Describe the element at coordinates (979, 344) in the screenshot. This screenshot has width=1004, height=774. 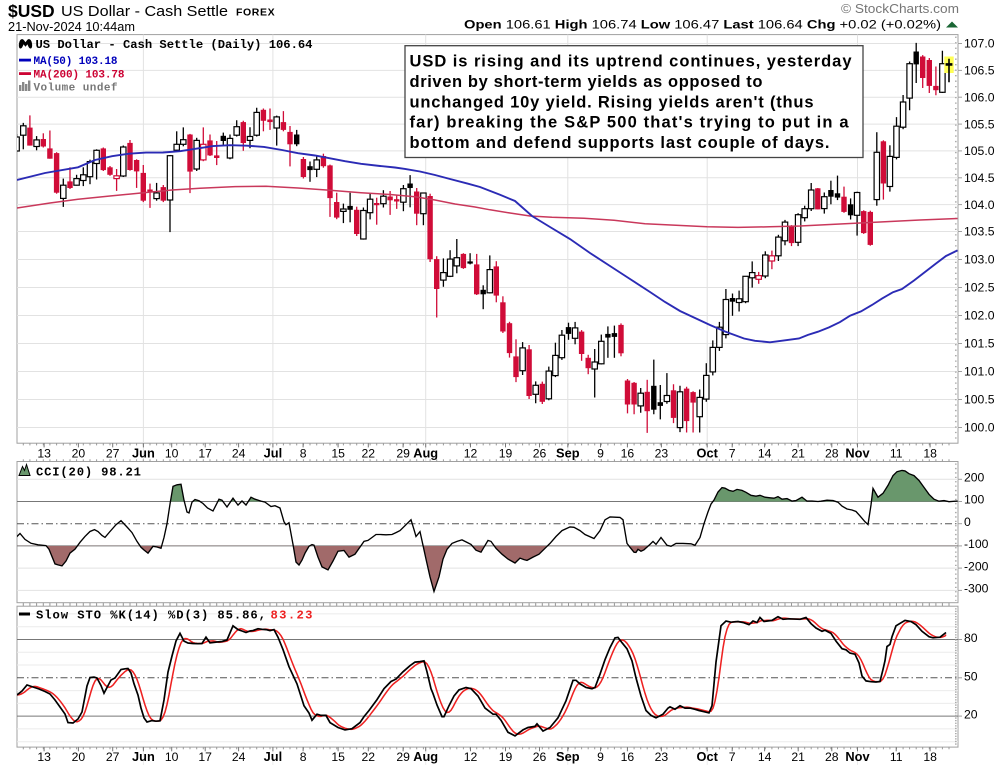
I see `svg-text: 101.5` at that location.